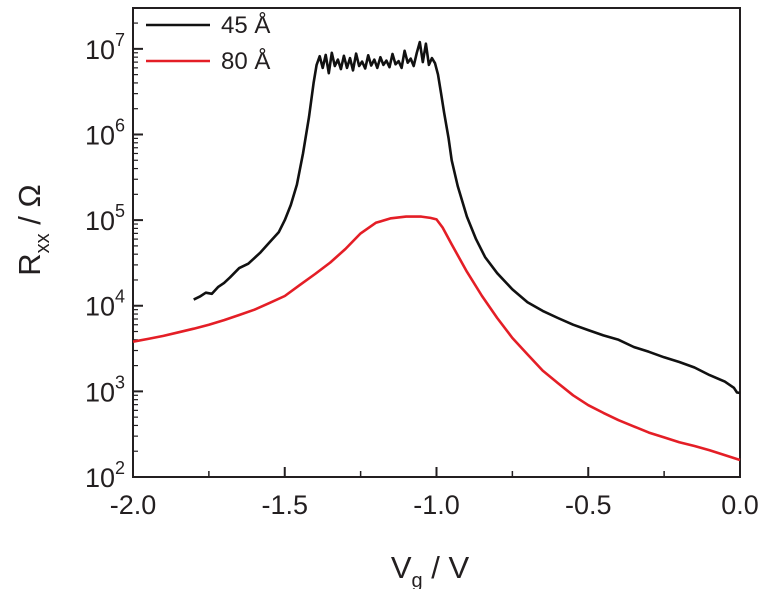 The image size is (764, 589). I want to click on y-tick-label: 10⁵, so click(105, 218).